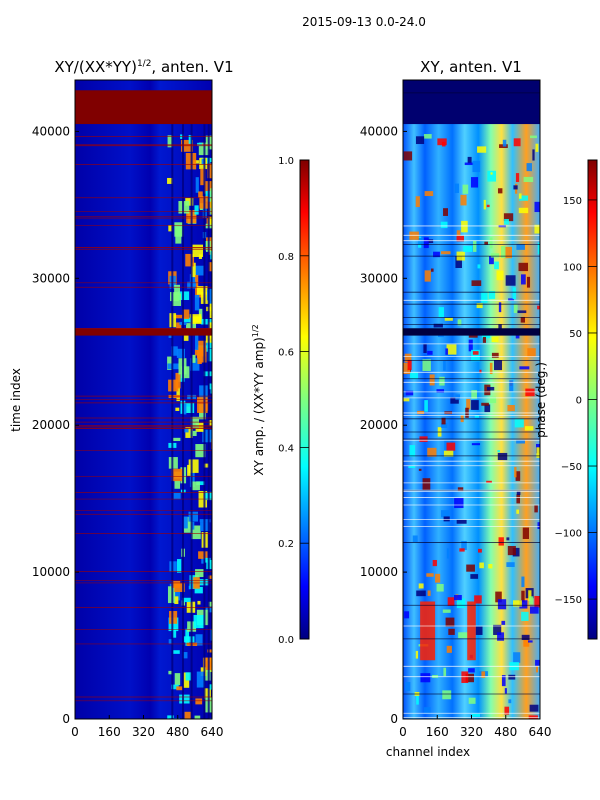 The width and height of the screenshot is (600, 800). Describe the element at coordinates (379, 278) in the screenshot. I see `right-ytick-label: 30000` at that location.